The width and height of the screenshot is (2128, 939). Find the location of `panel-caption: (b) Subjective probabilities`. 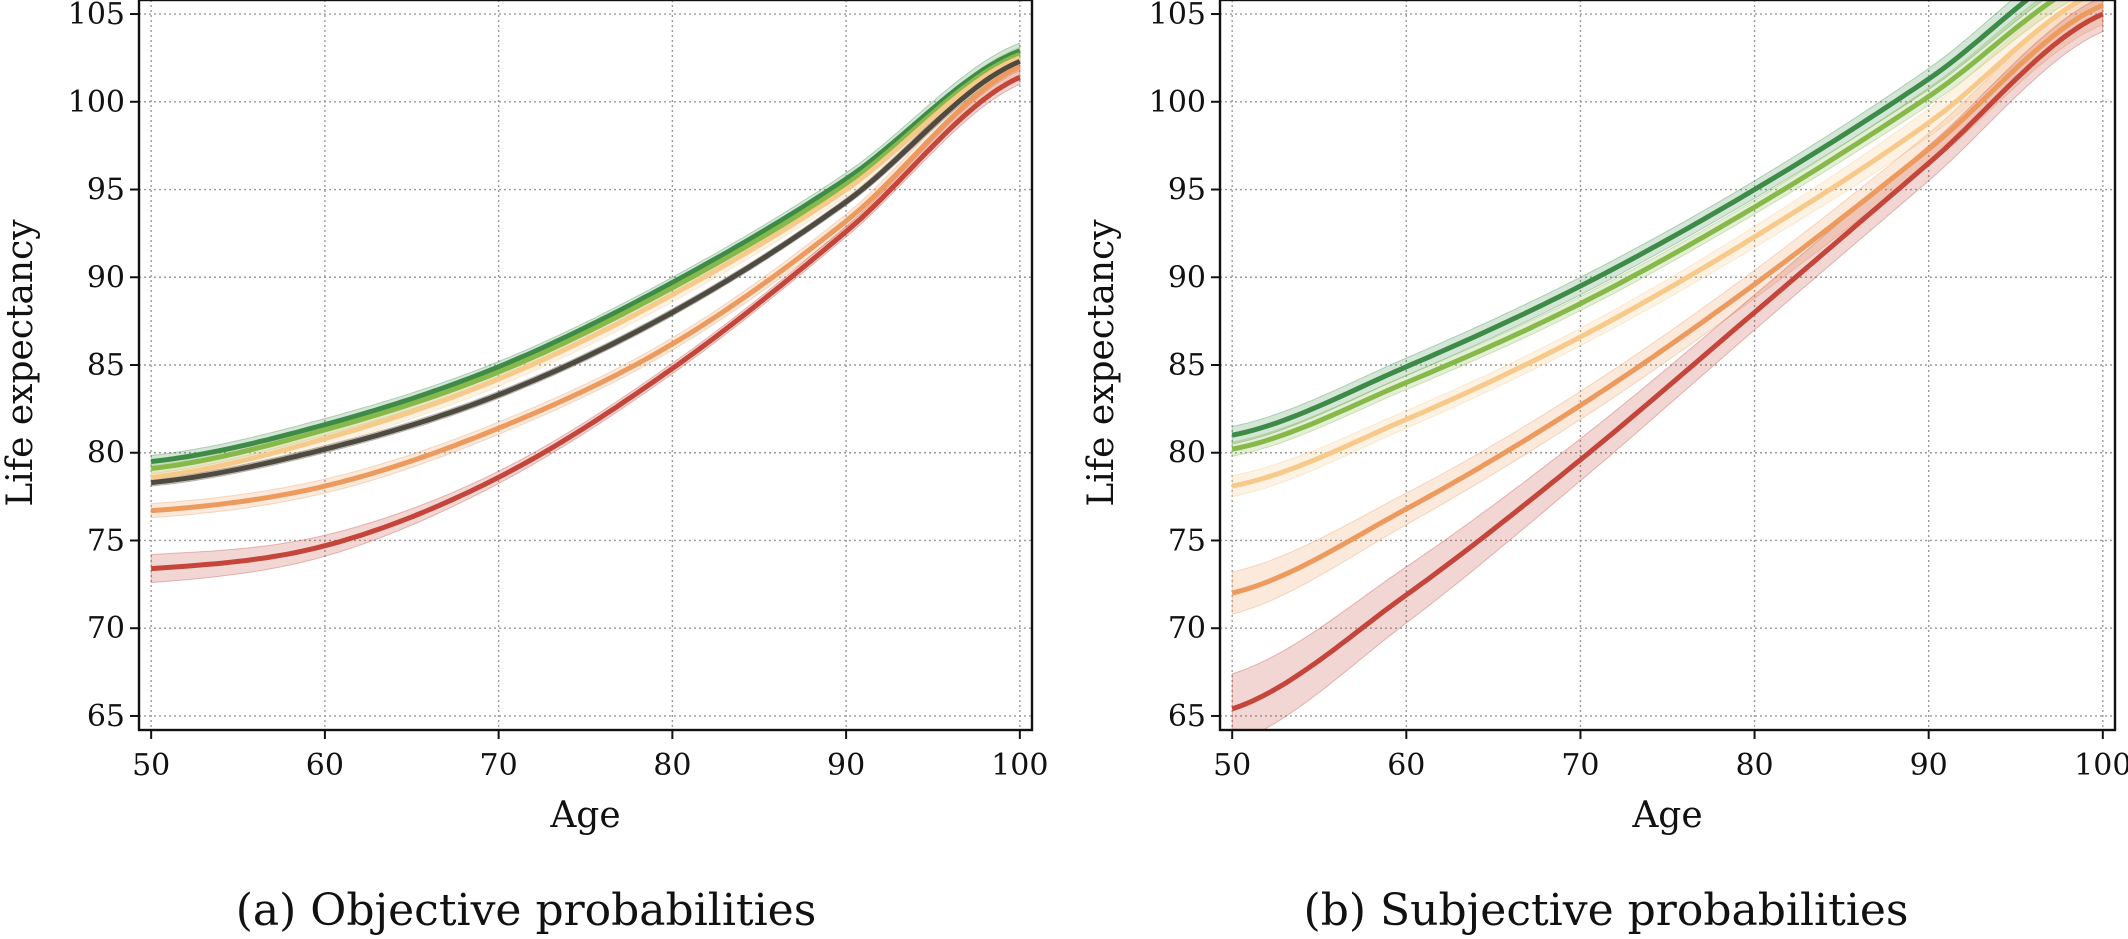

panel-caption: (b) Subjective probabilities is located at coordinates (1606, 910).